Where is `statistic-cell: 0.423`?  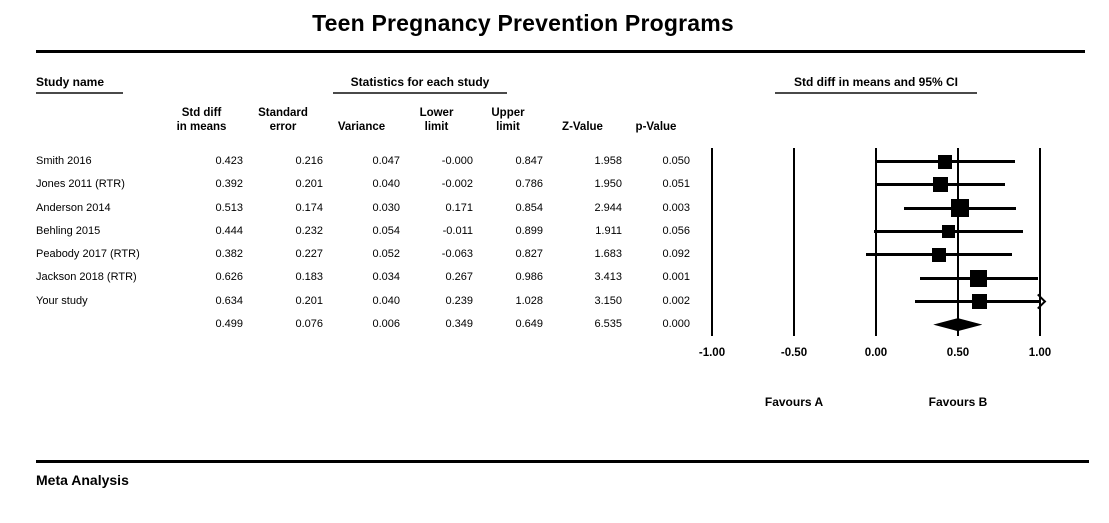 statistic-cell: 0.423 is located at coordinates (229, 161).